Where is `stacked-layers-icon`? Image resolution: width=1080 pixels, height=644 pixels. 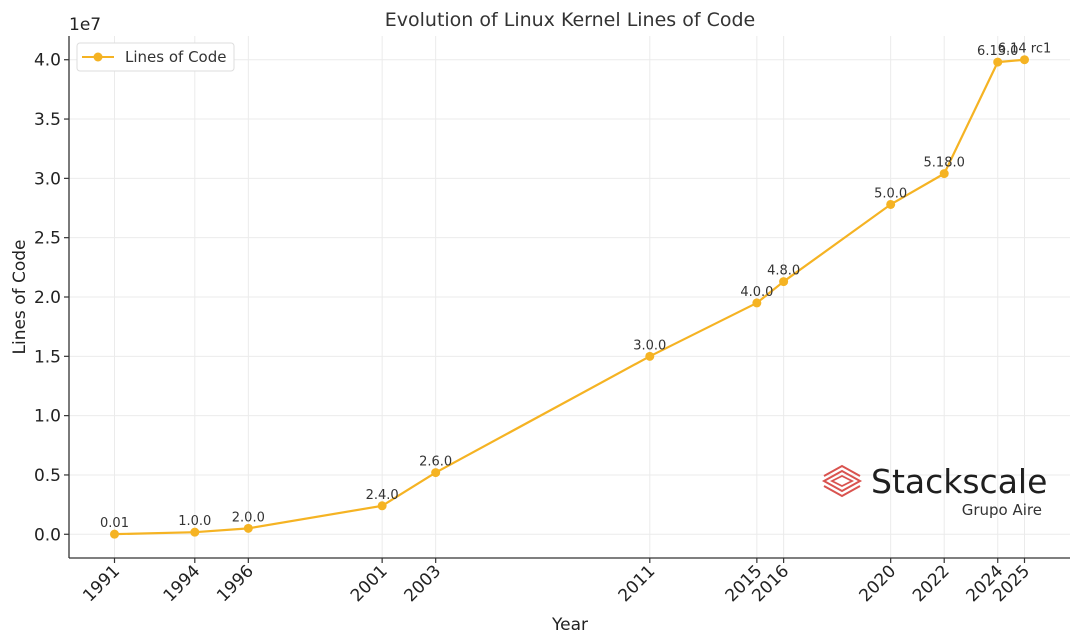 stacked-layers-icon is located at coordinates (842, 481).